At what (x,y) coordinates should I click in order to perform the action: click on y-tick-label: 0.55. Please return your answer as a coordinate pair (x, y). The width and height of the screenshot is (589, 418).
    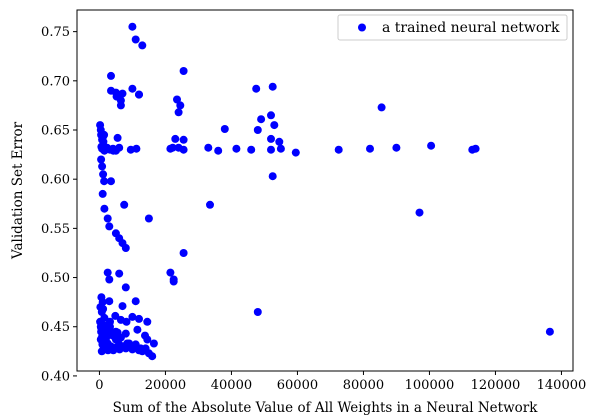
    Looking at the image, I should click on (55, 229).